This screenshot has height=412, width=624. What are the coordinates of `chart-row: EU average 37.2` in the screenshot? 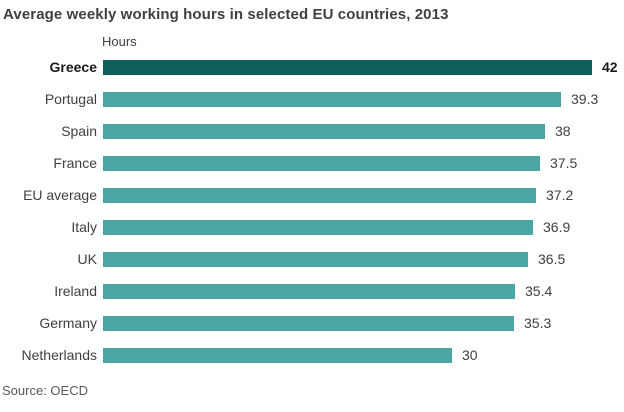 It's located at (312, 195).